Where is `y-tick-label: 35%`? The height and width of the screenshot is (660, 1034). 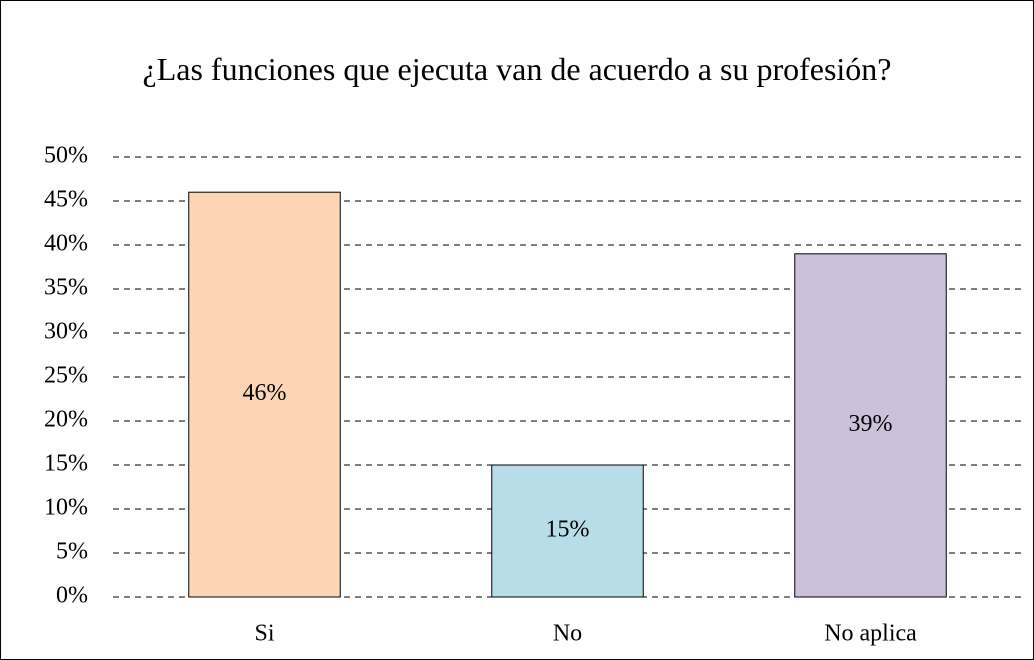 y-tick-label: 35% is located at coordinates (66, 288).